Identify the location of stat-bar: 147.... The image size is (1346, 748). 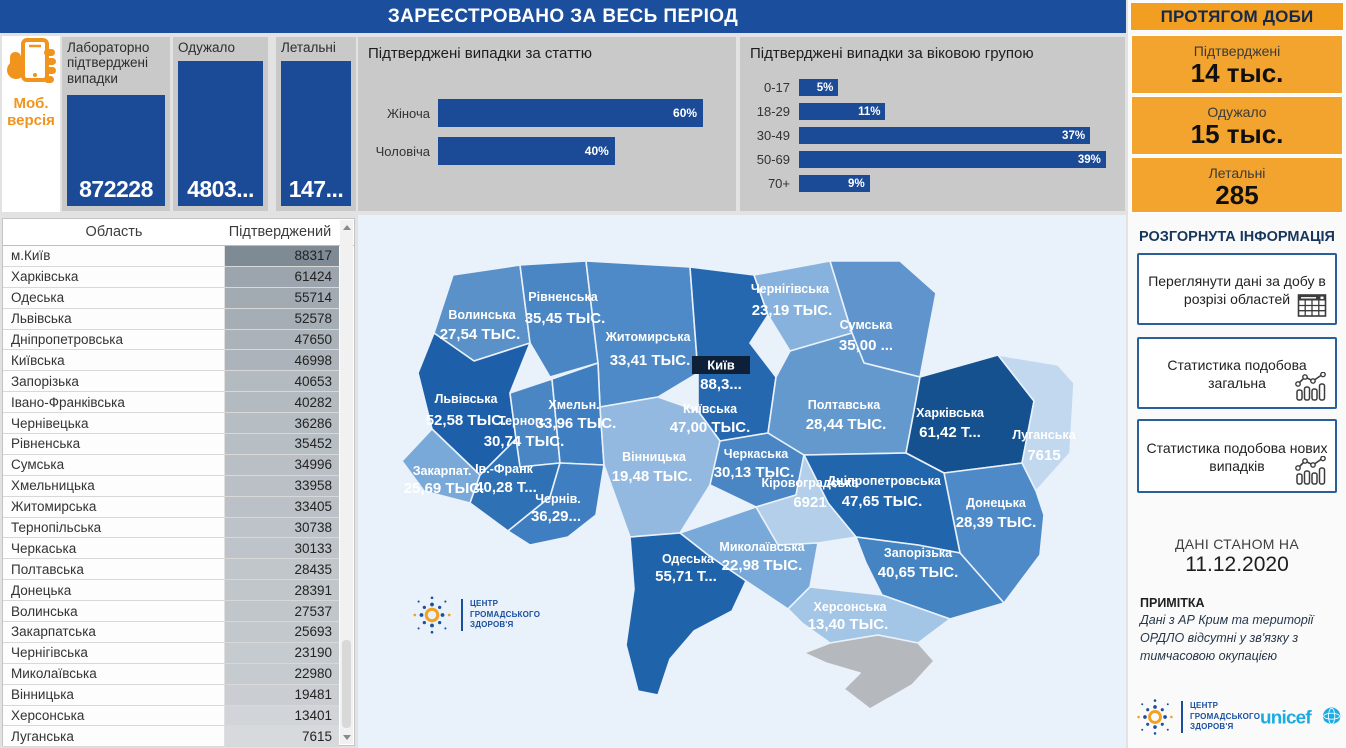
(316, 133).